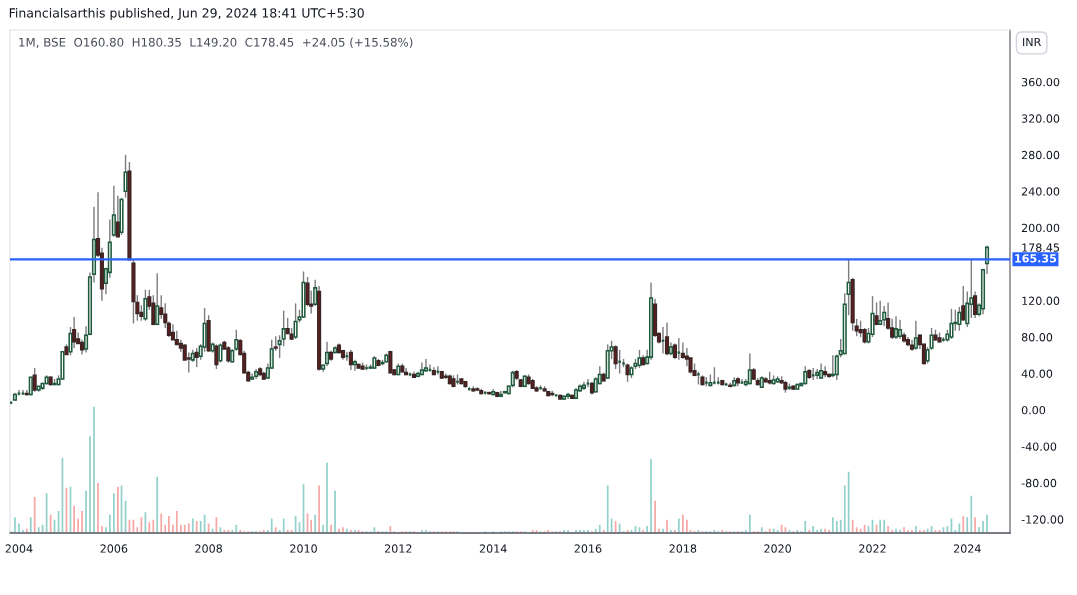  Describe the element at coordinates (1036, 258) in the screenshot. I see `ref-line-label: 165.35` at that location.